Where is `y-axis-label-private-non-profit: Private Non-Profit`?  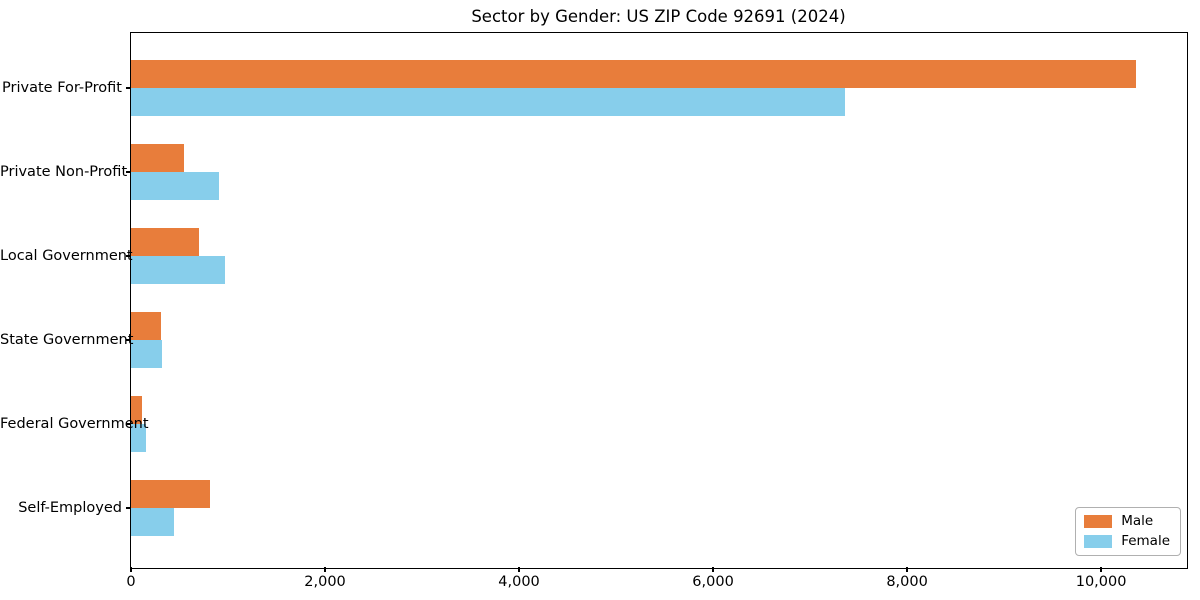
y-axis-label-private-non-profit: Private Non-Profit is located at coordinates (64, 172).